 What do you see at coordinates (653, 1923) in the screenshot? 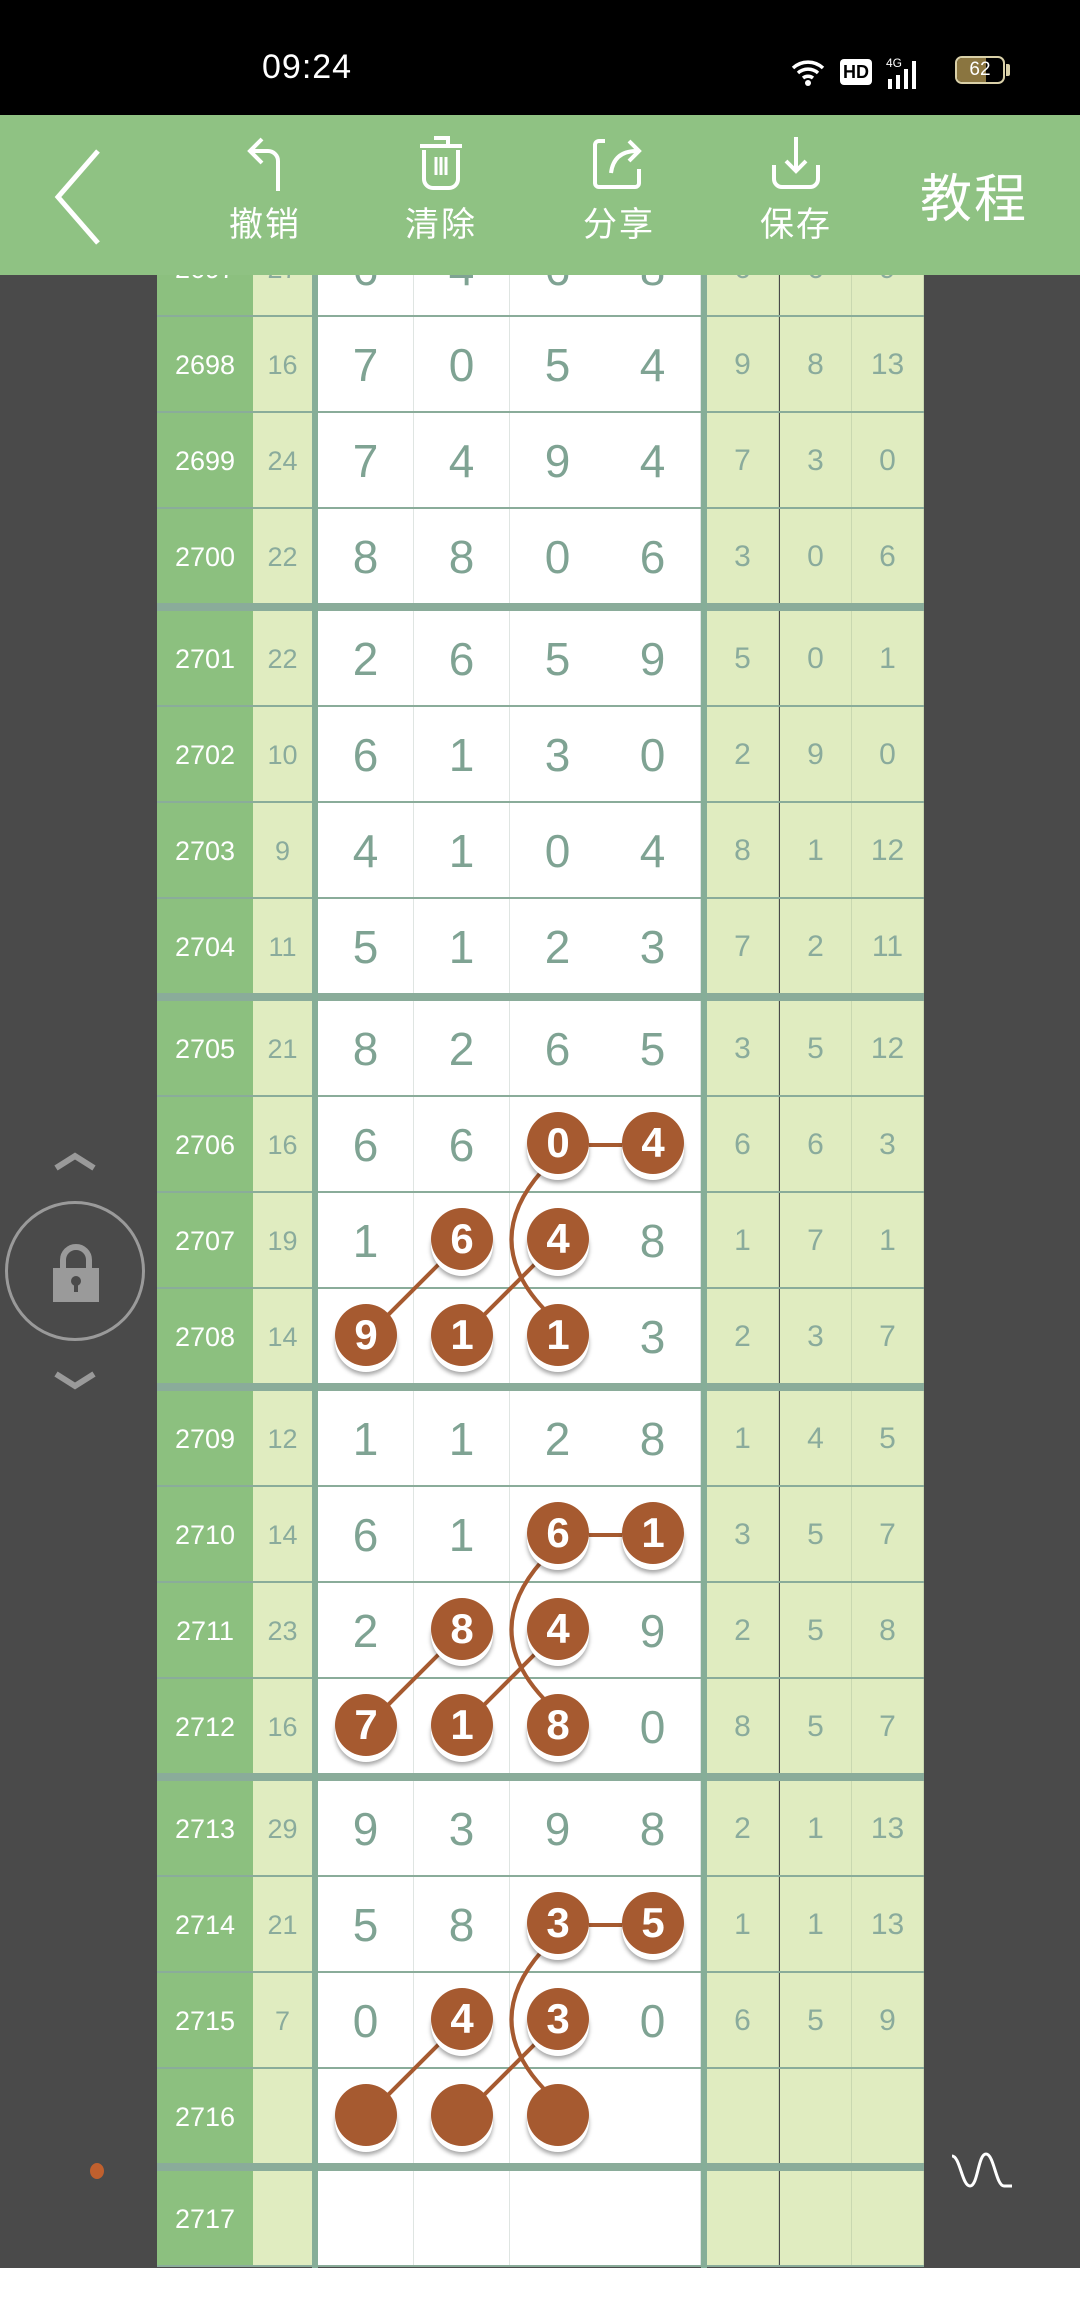
I see `highlighted-digit: 5` at bounding box center [653, 1923].